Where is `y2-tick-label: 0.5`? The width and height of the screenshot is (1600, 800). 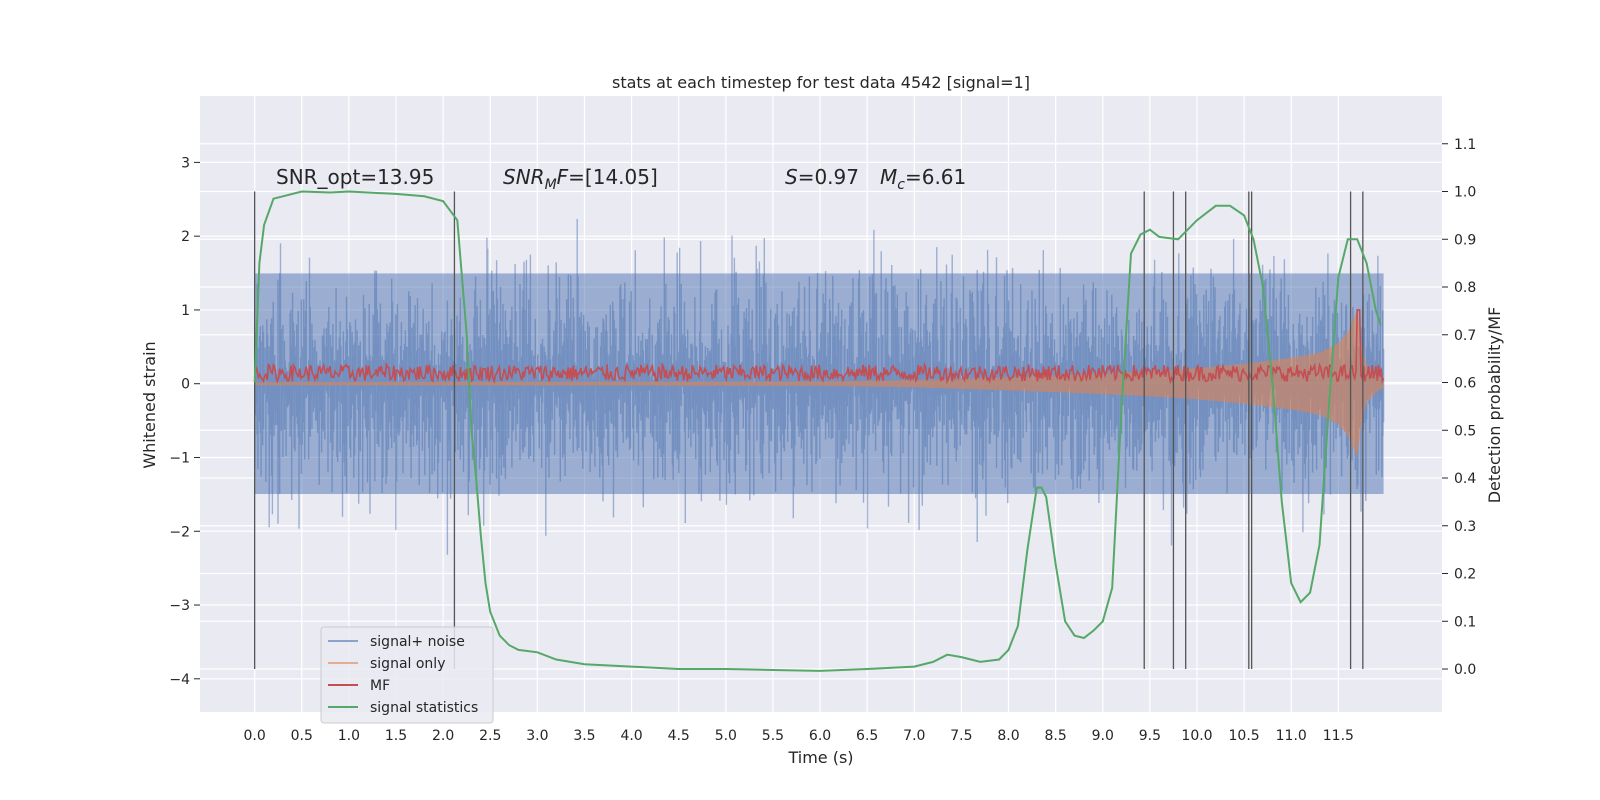 y2-tick-label: 0.5 is located at coordinates (1465, 431).